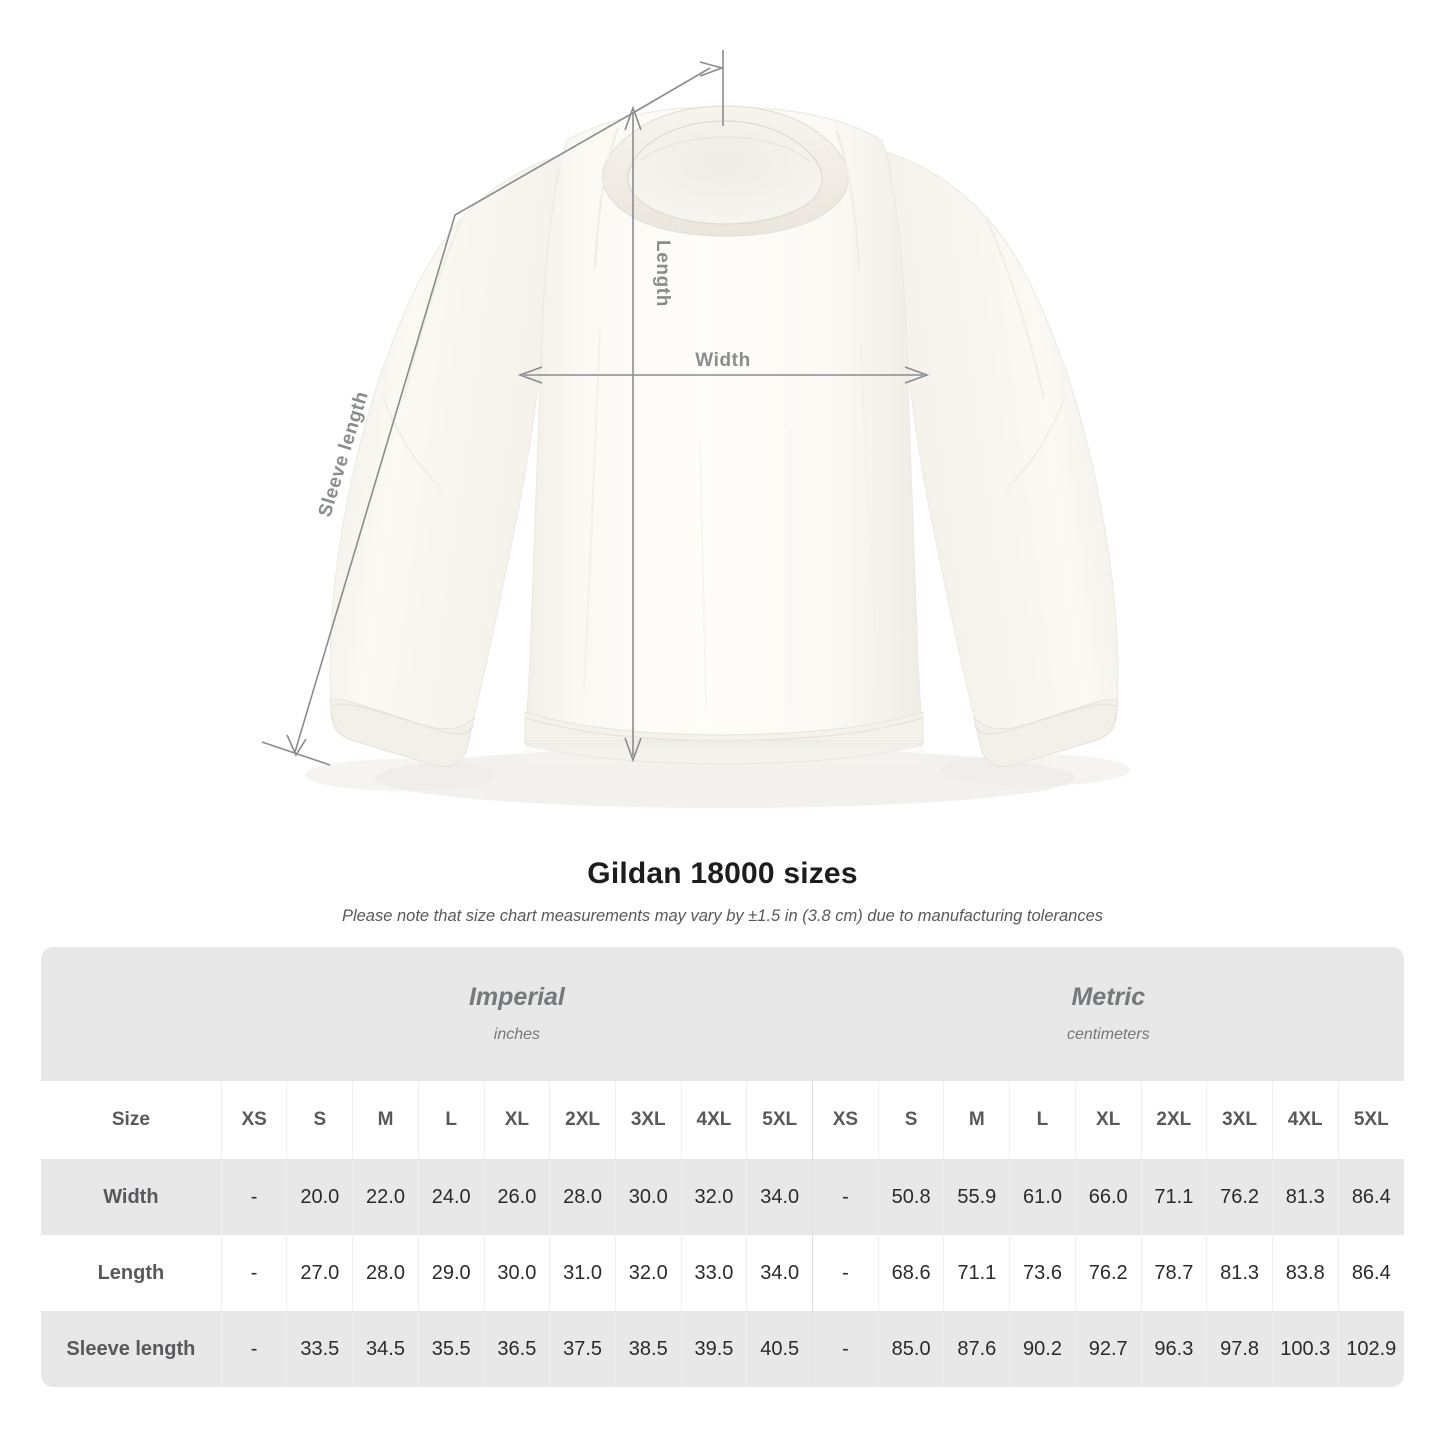 Image resolution: width=1445 pixels, height=1445 pixels. Describe the element at coordinates (582, 1273) in the screenshot. I see `cell-imperial-2xl: 31.0` at that location.